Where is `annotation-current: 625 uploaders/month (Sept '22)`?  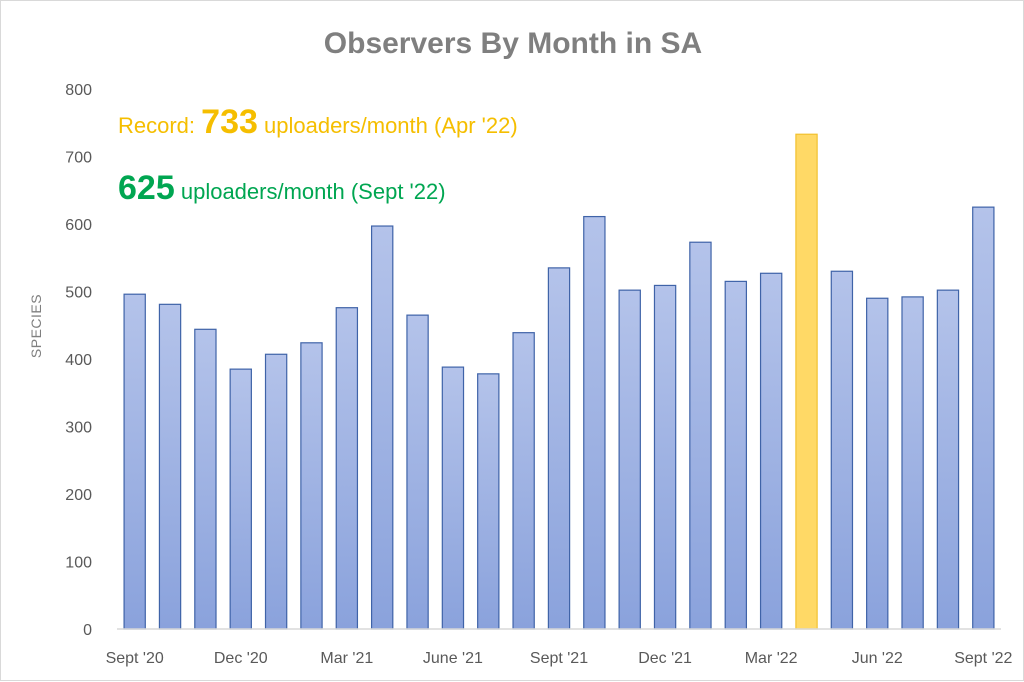
annotation-current: 625 uploaders/month (Sept '22) is located at coordinates (282, 188).